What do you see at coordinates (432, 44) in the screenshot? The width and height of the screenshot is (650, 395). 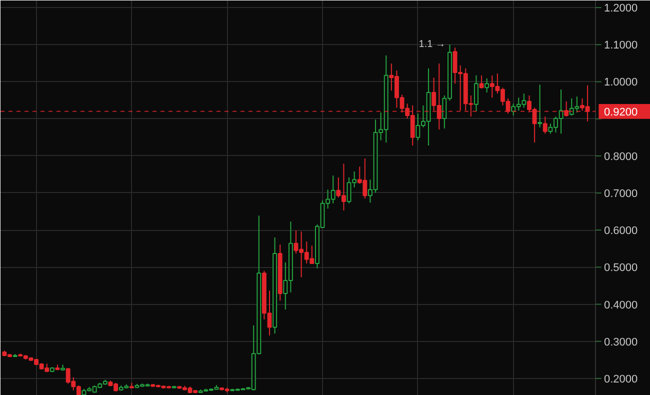 I see `annotation: 1.1 →` at bounding box center [432, 44].